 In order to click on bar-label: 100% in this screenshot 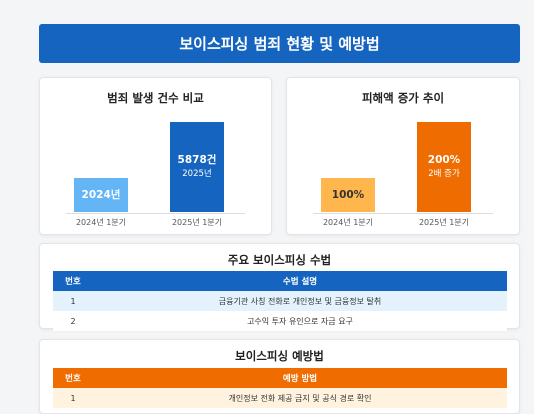, I will do `click(348, 195)`.